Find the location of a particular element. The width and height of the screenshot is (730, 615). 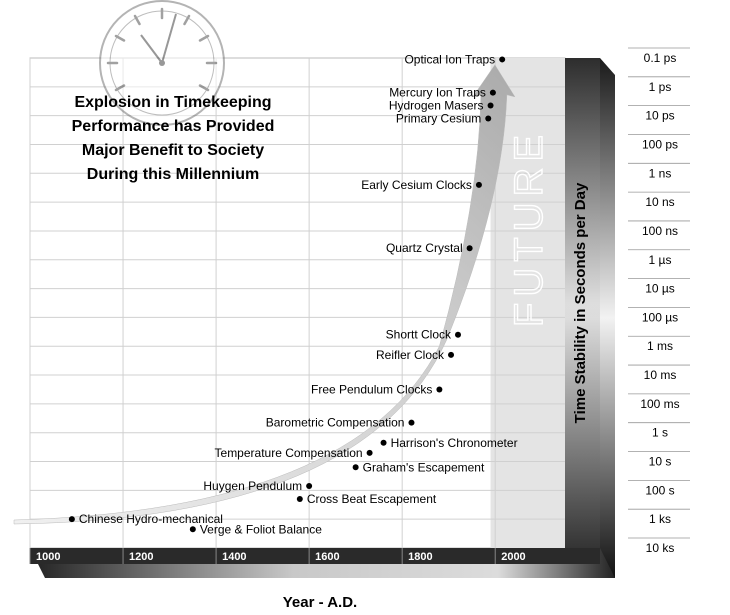

data-point-label: Quartz Crystal is located at coordinates (424, 248).